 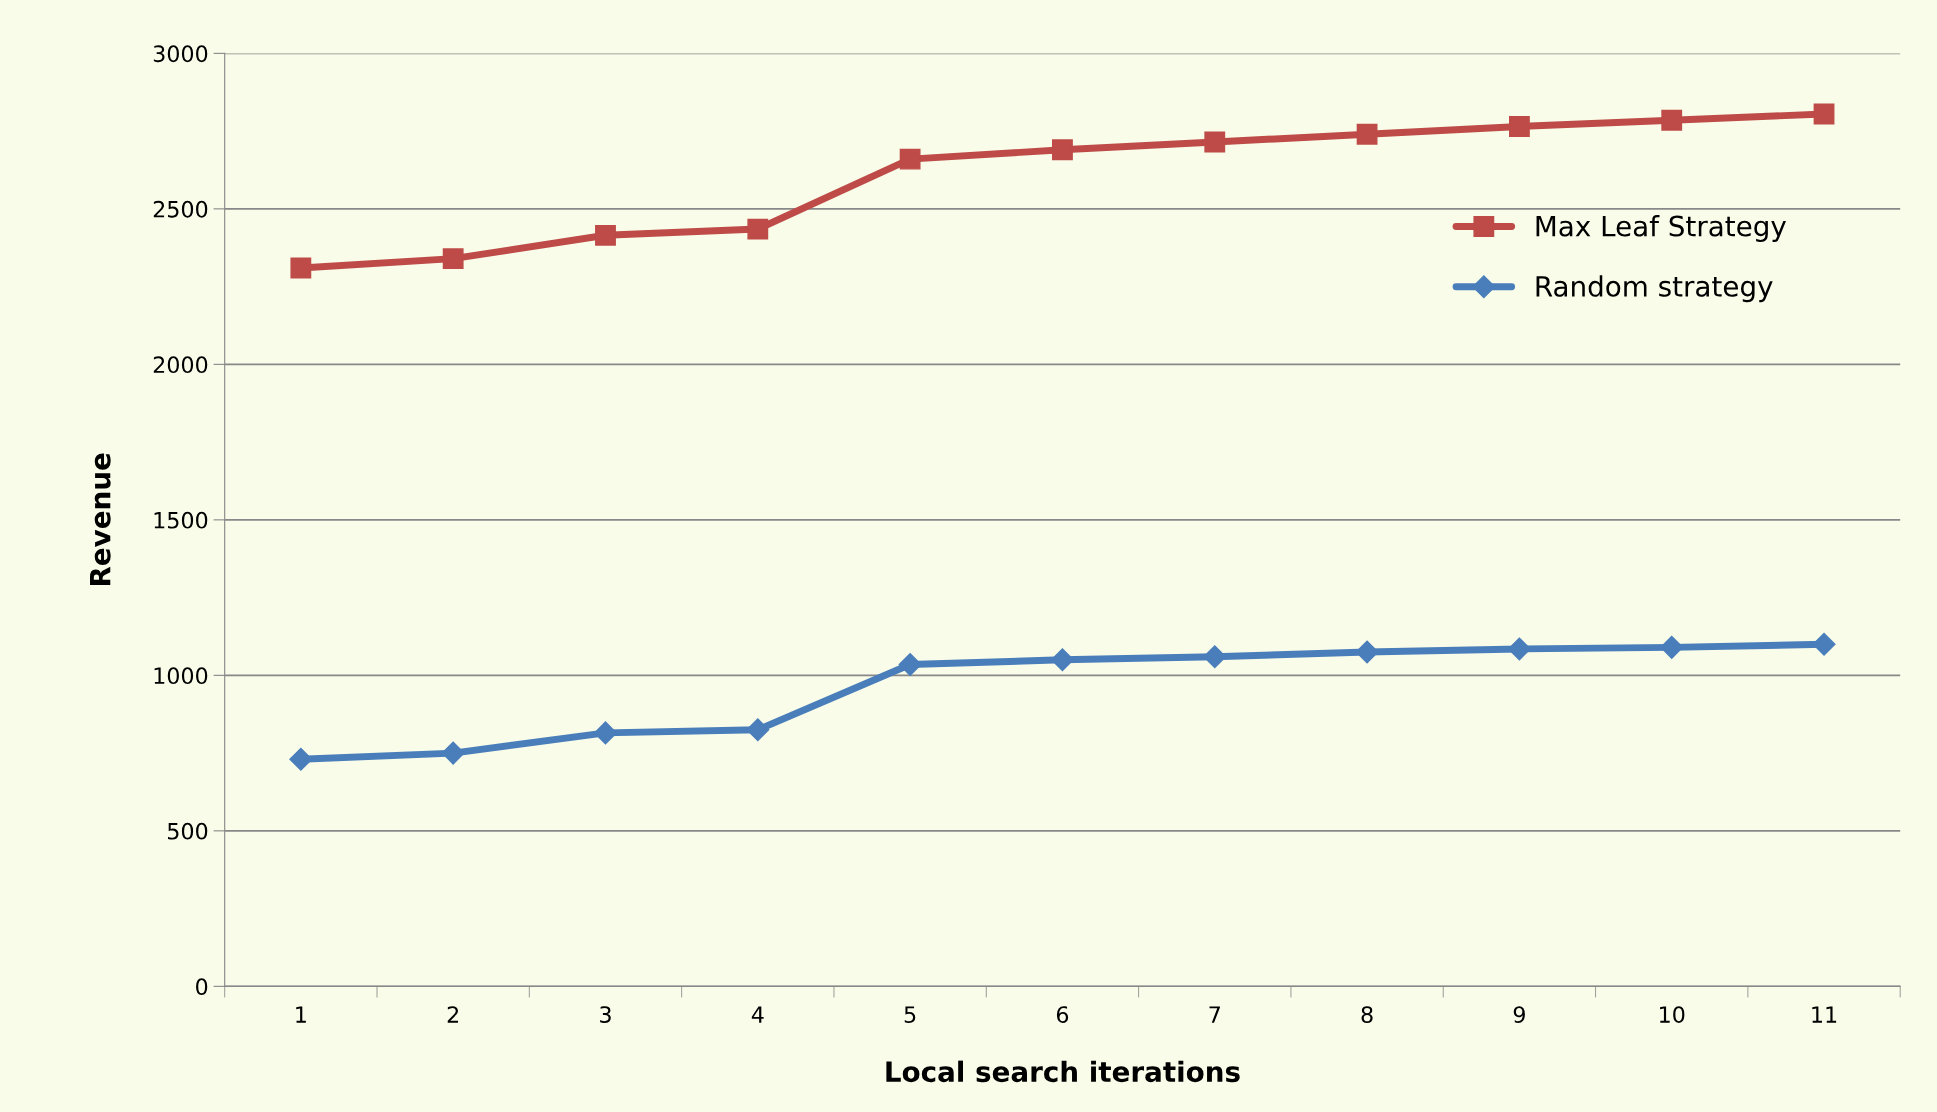 What do you see at coordinates (180, 365) in the screenshot?
I see `y-tick-label: 2000` at bounding box center [180, 365].